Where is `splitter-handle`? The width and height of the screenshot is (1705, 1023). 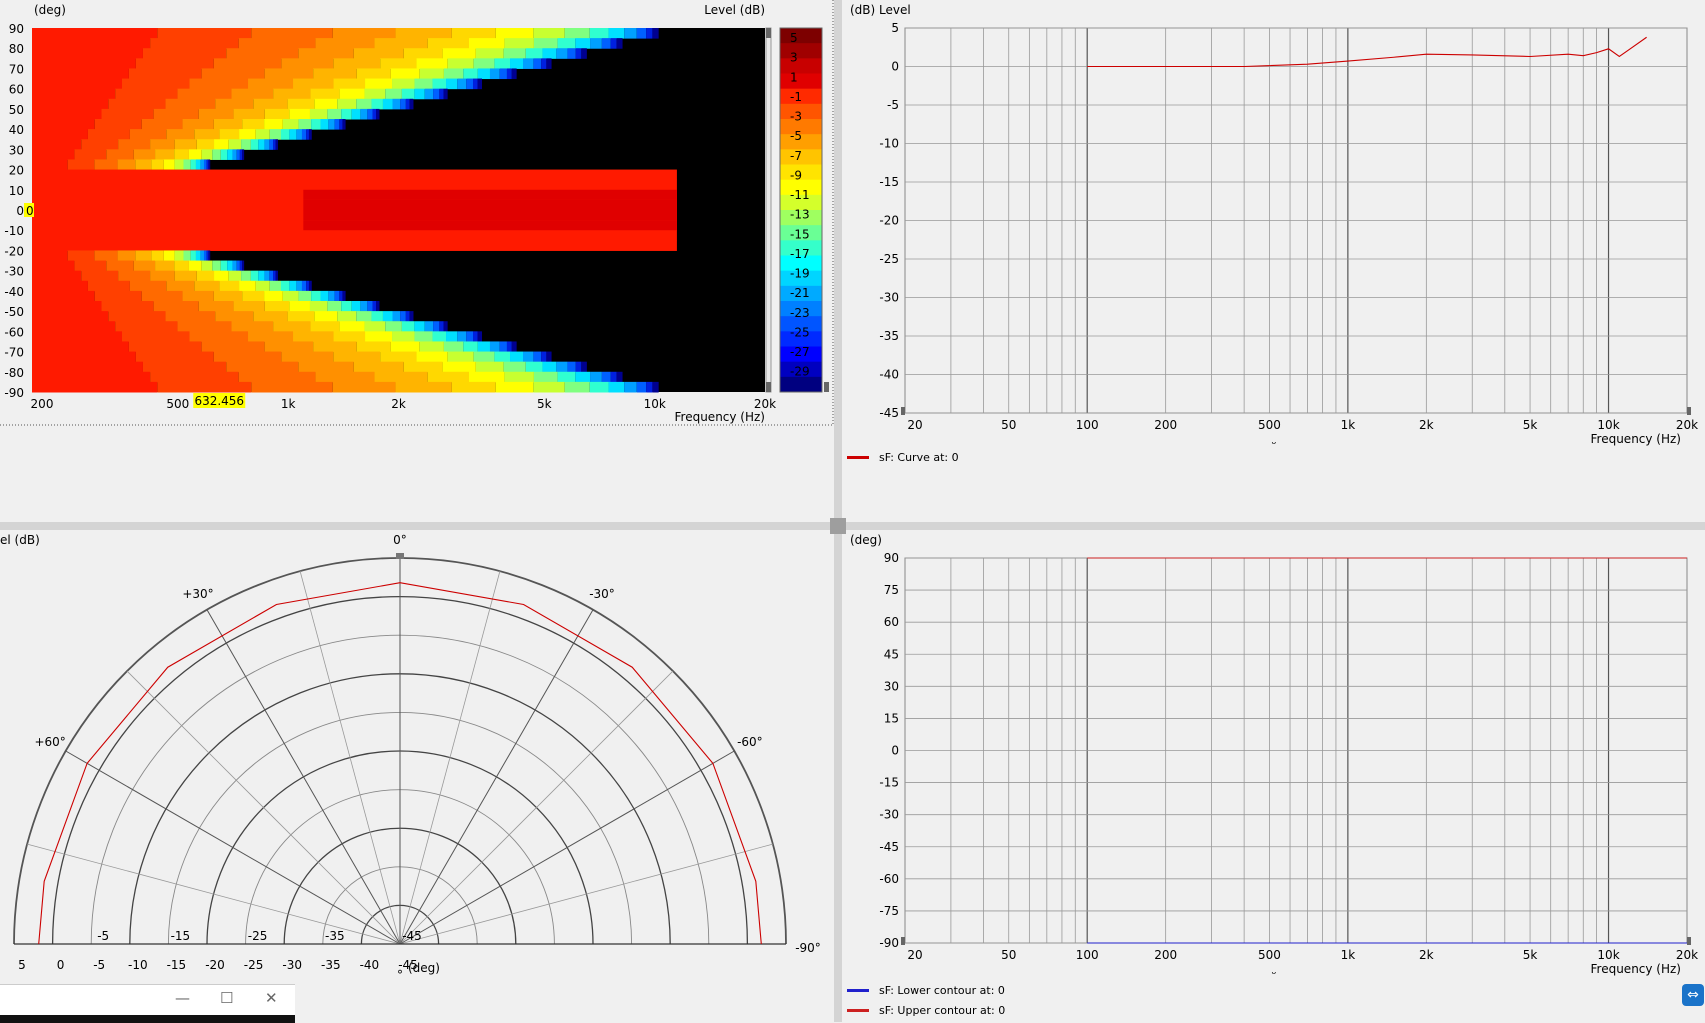
splitter-handle is located at coordinates (838, 526).